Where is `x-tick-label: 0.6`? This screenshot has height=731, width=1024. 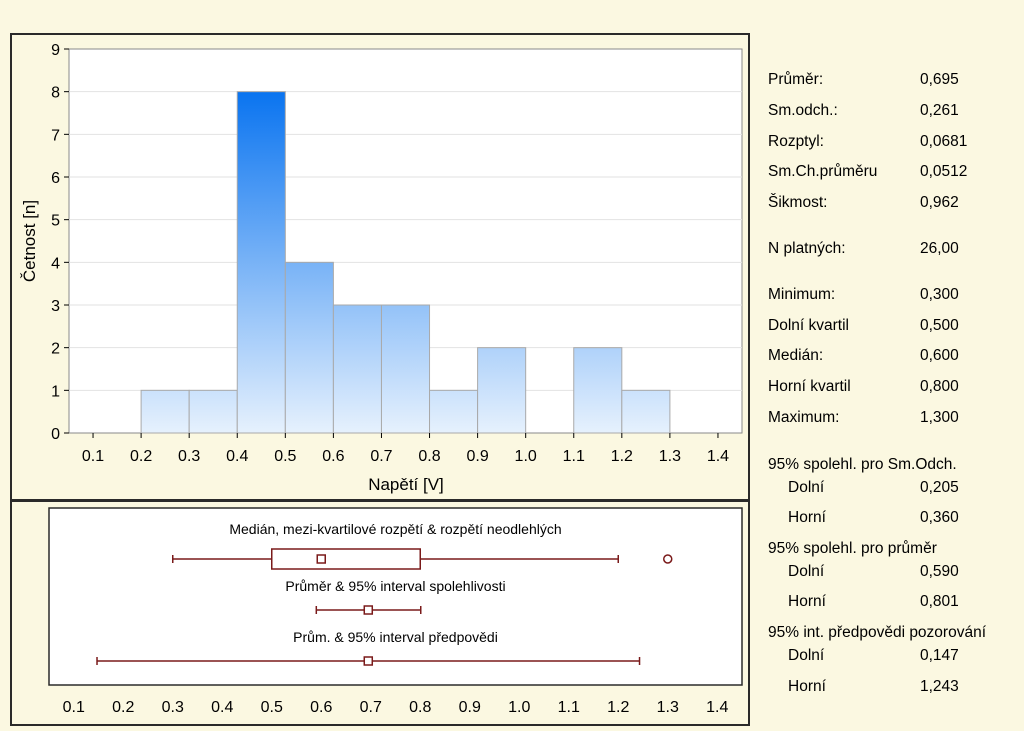 x-tick-label: 0.6 is located at coordinates (333, 456).